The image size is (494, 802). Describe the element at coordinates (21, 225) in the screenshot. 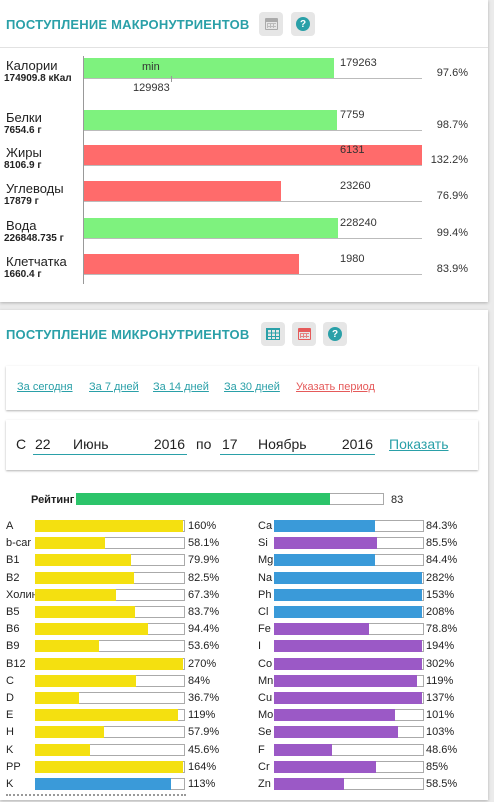

I see `macro-name: Вода` at that location.